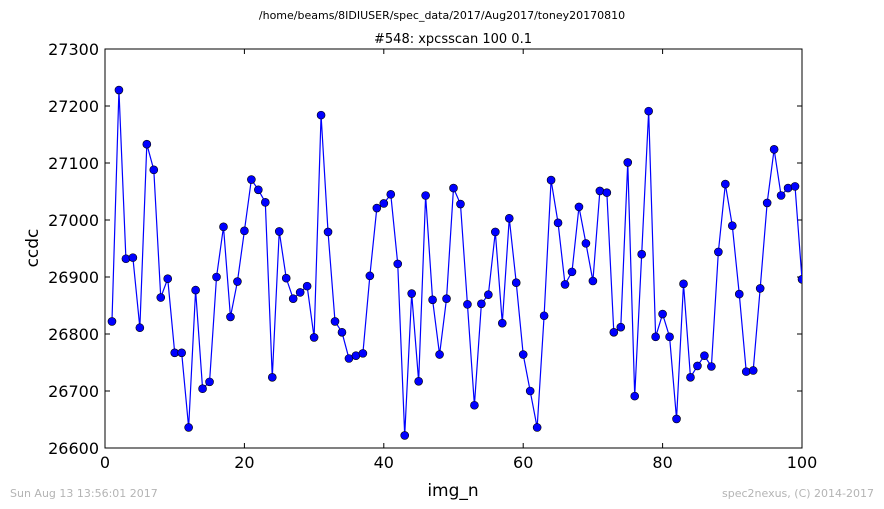  What do you see at coordinates (798, 493) in the screenshot?
I see `footer-credit: spec2nexus, (C) 2014-2017` at bounding box center [798, 493].